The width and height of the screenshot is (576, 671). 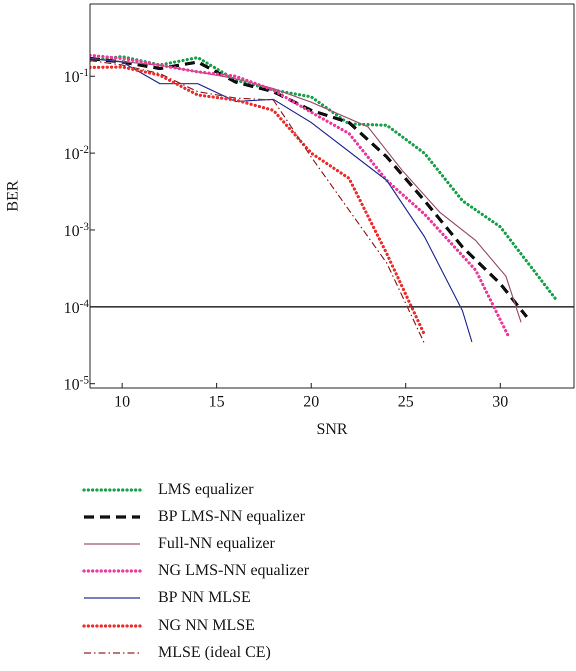 What do you see at coordinates (76, 76) in the screenshot?
I see `y-tick-label: 10$^{-1}$` at bounding box center [76, 76].